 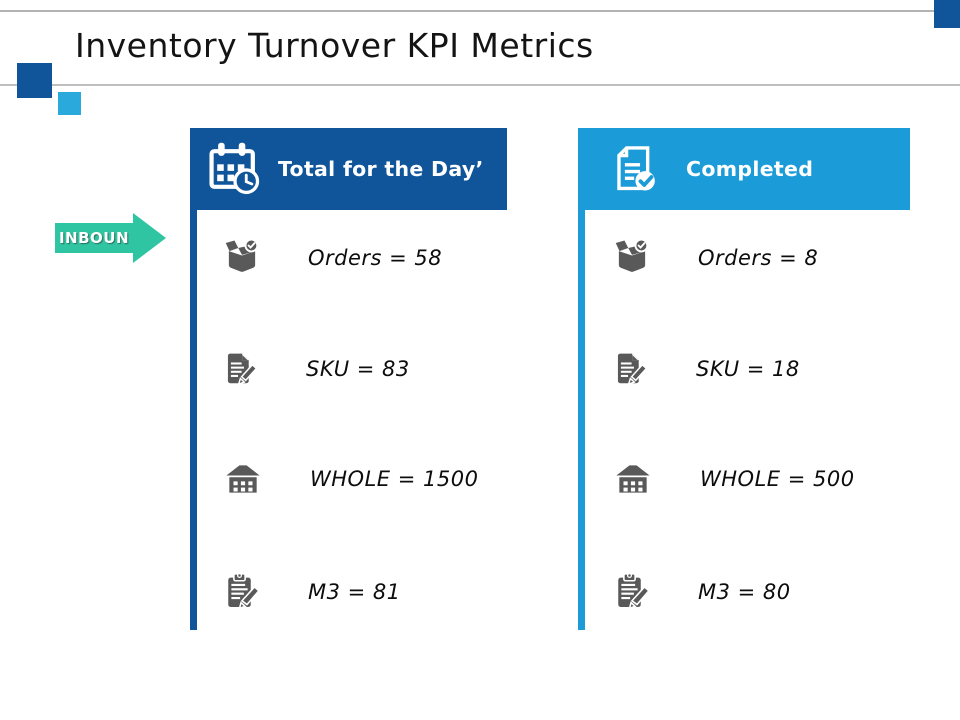 I want to click on kpi-row-m3-total: M3 = 81, so click(x=311, y=592).